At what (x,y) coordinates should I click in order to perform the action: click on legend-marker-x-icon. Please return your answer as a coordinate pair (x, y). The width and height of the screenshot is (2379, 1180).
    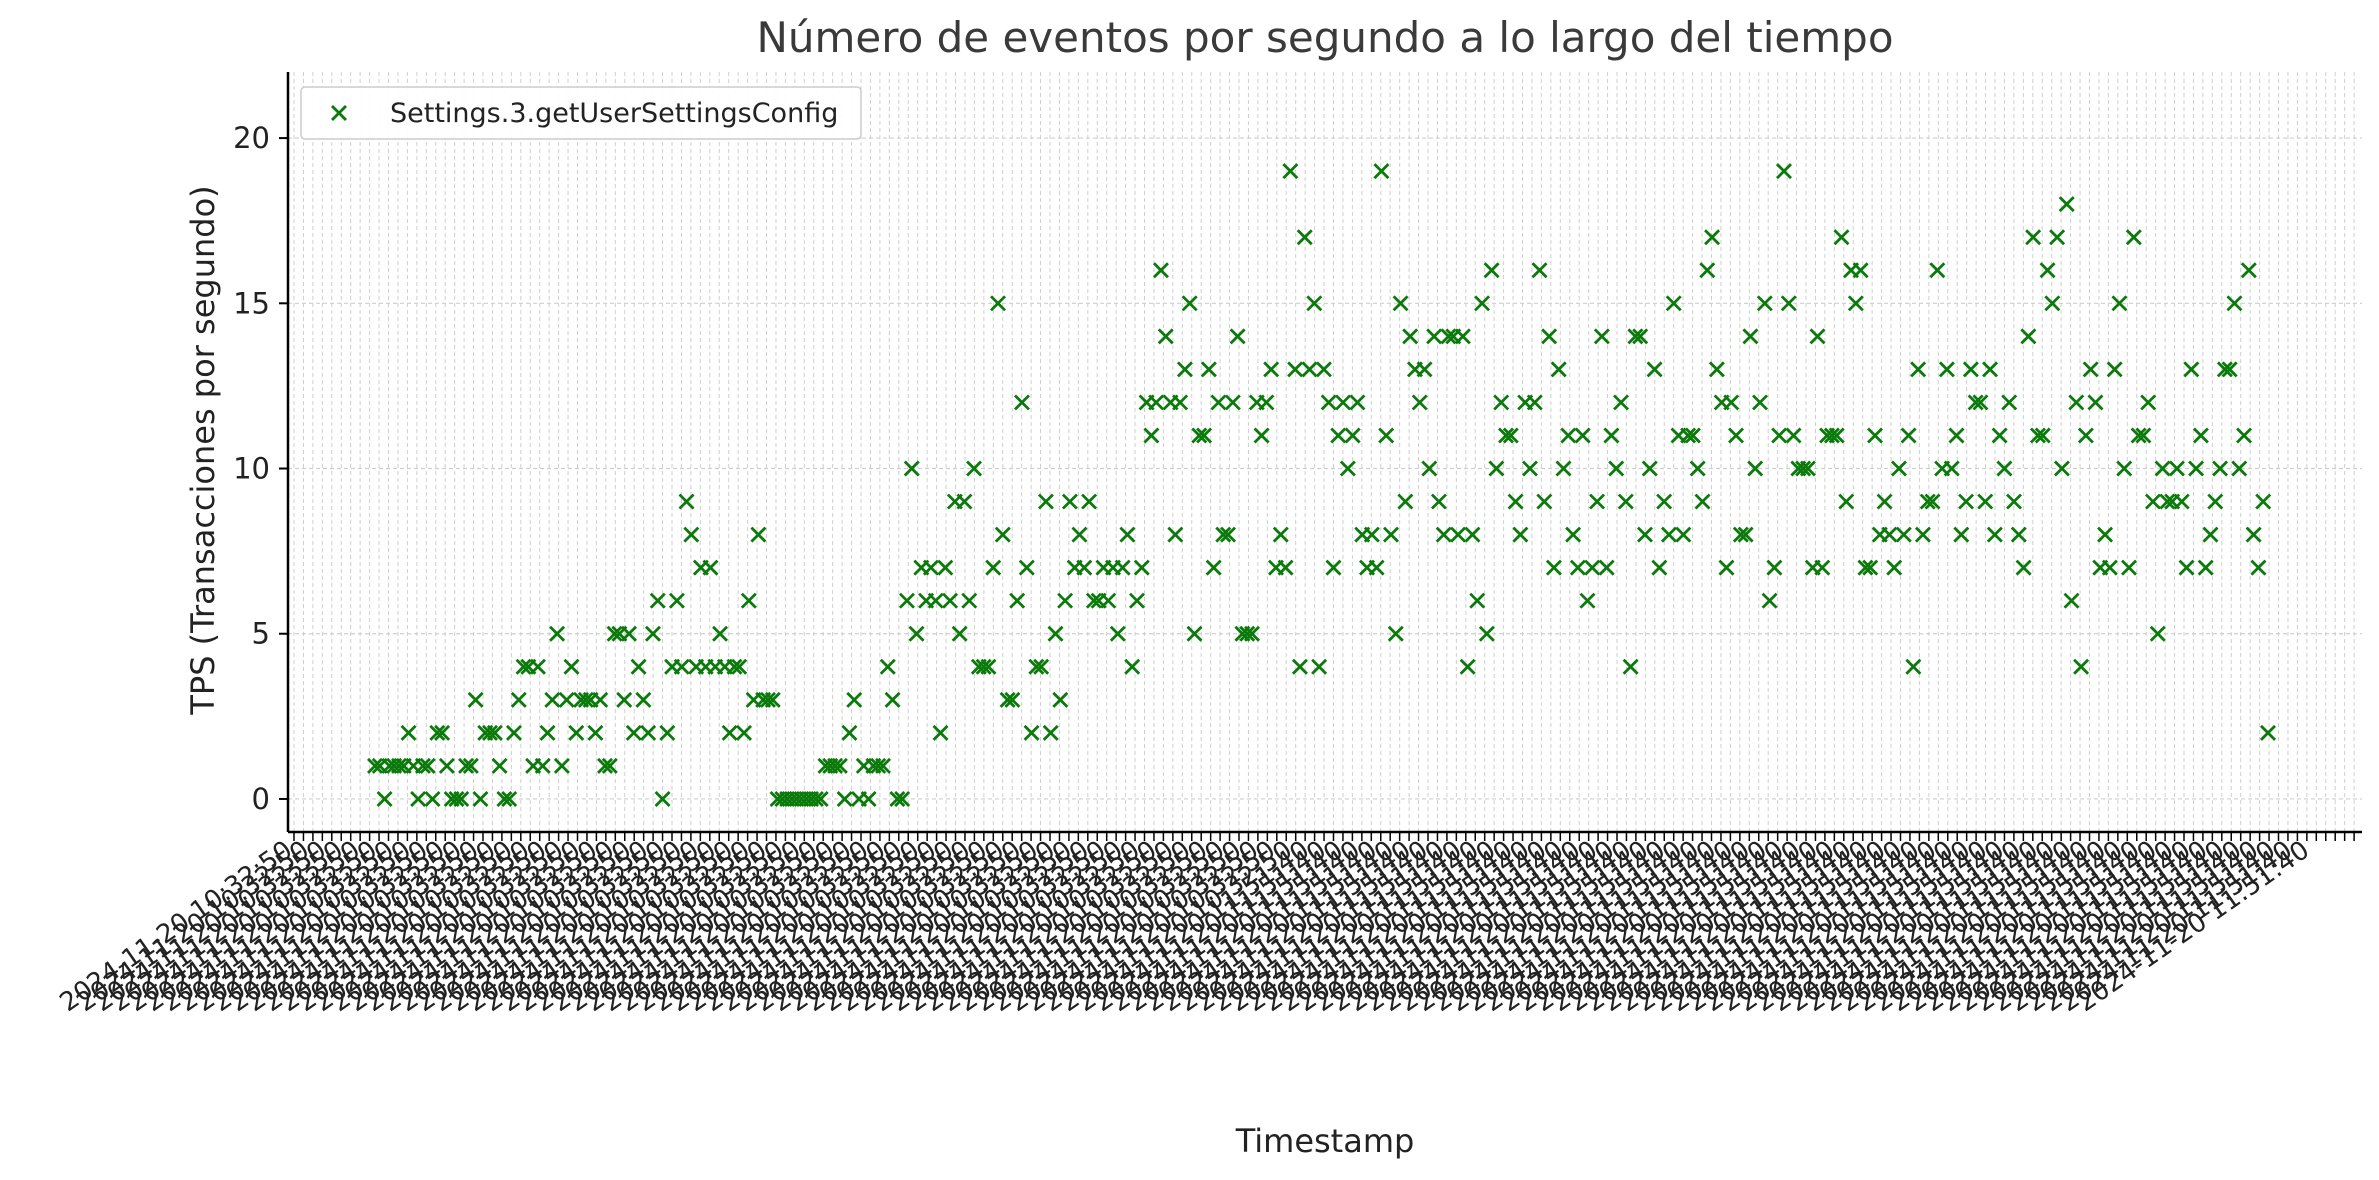
    Looking at the image, I should click on (339, 113).